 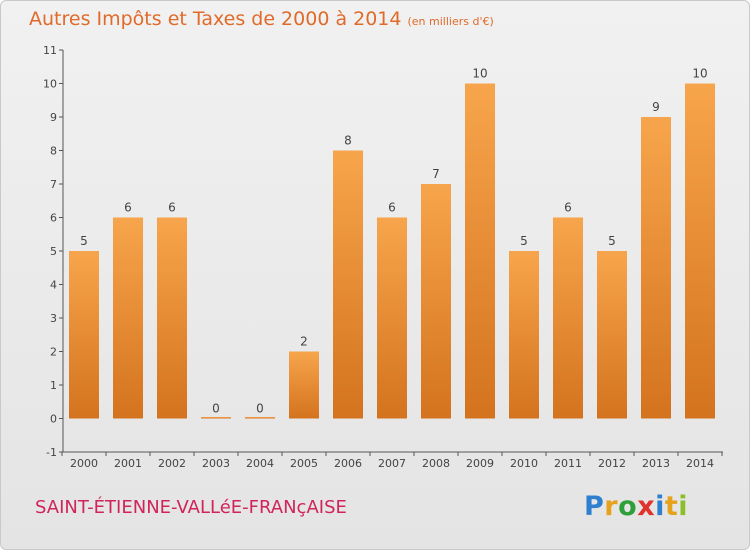 I want to click on y-tick-label: 4, so click(x=53, y=285).